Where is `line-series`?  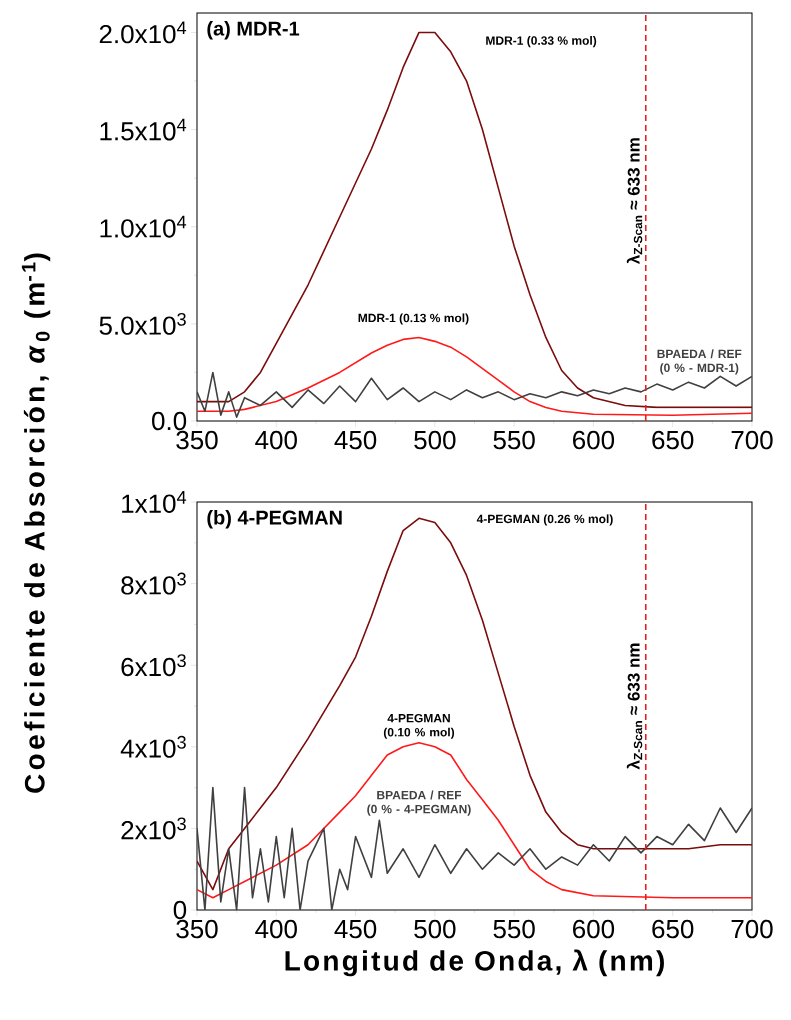
line-series is located at coordinates (474, 848).